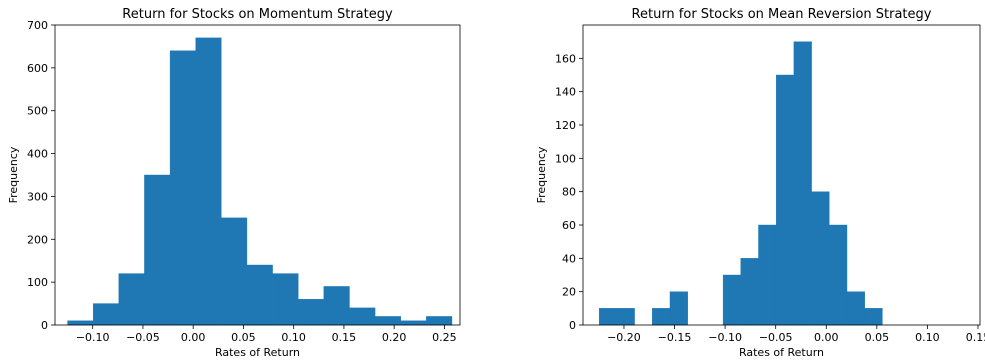 This screenshot has width=985, height=362. What do you see at coordinates (565, 92) in the screenshot?
I see `y-tick-label: 140` at bounding box center [565, 92].